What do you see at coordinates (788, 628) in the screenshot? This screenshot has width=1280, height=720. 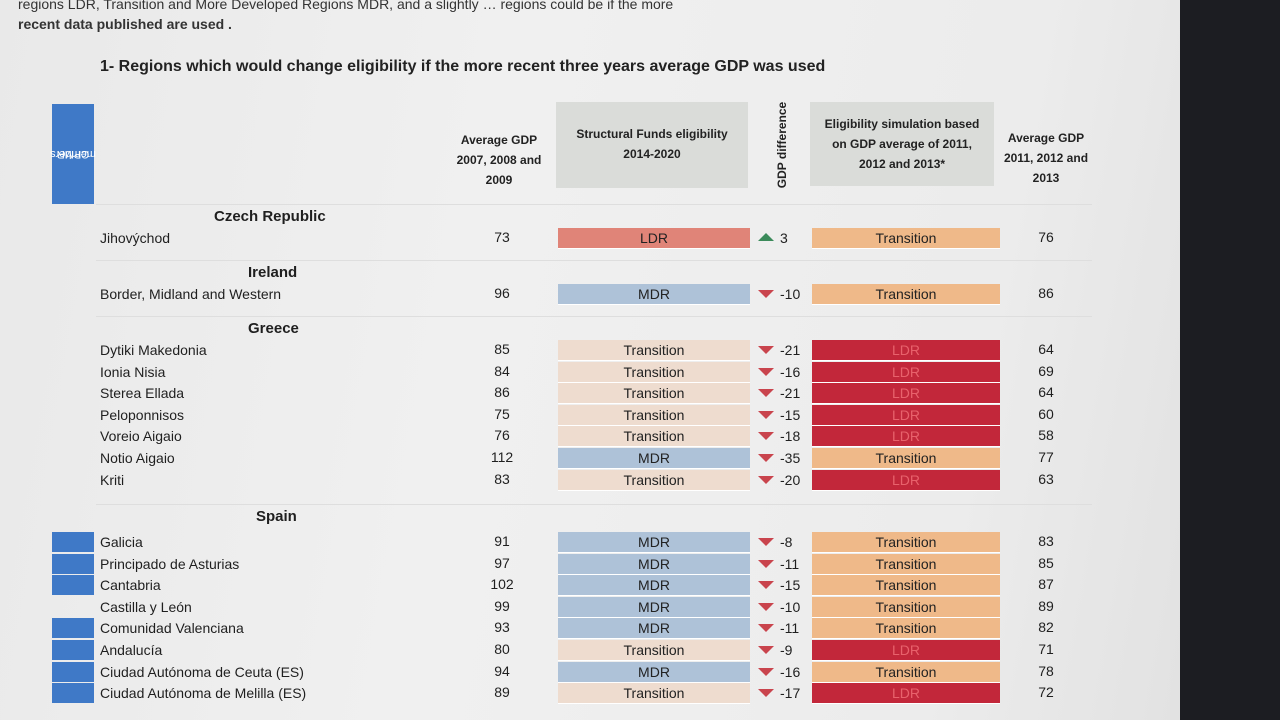 I see `gdp-difference-cell: -11` at bounding box center [788, 628].